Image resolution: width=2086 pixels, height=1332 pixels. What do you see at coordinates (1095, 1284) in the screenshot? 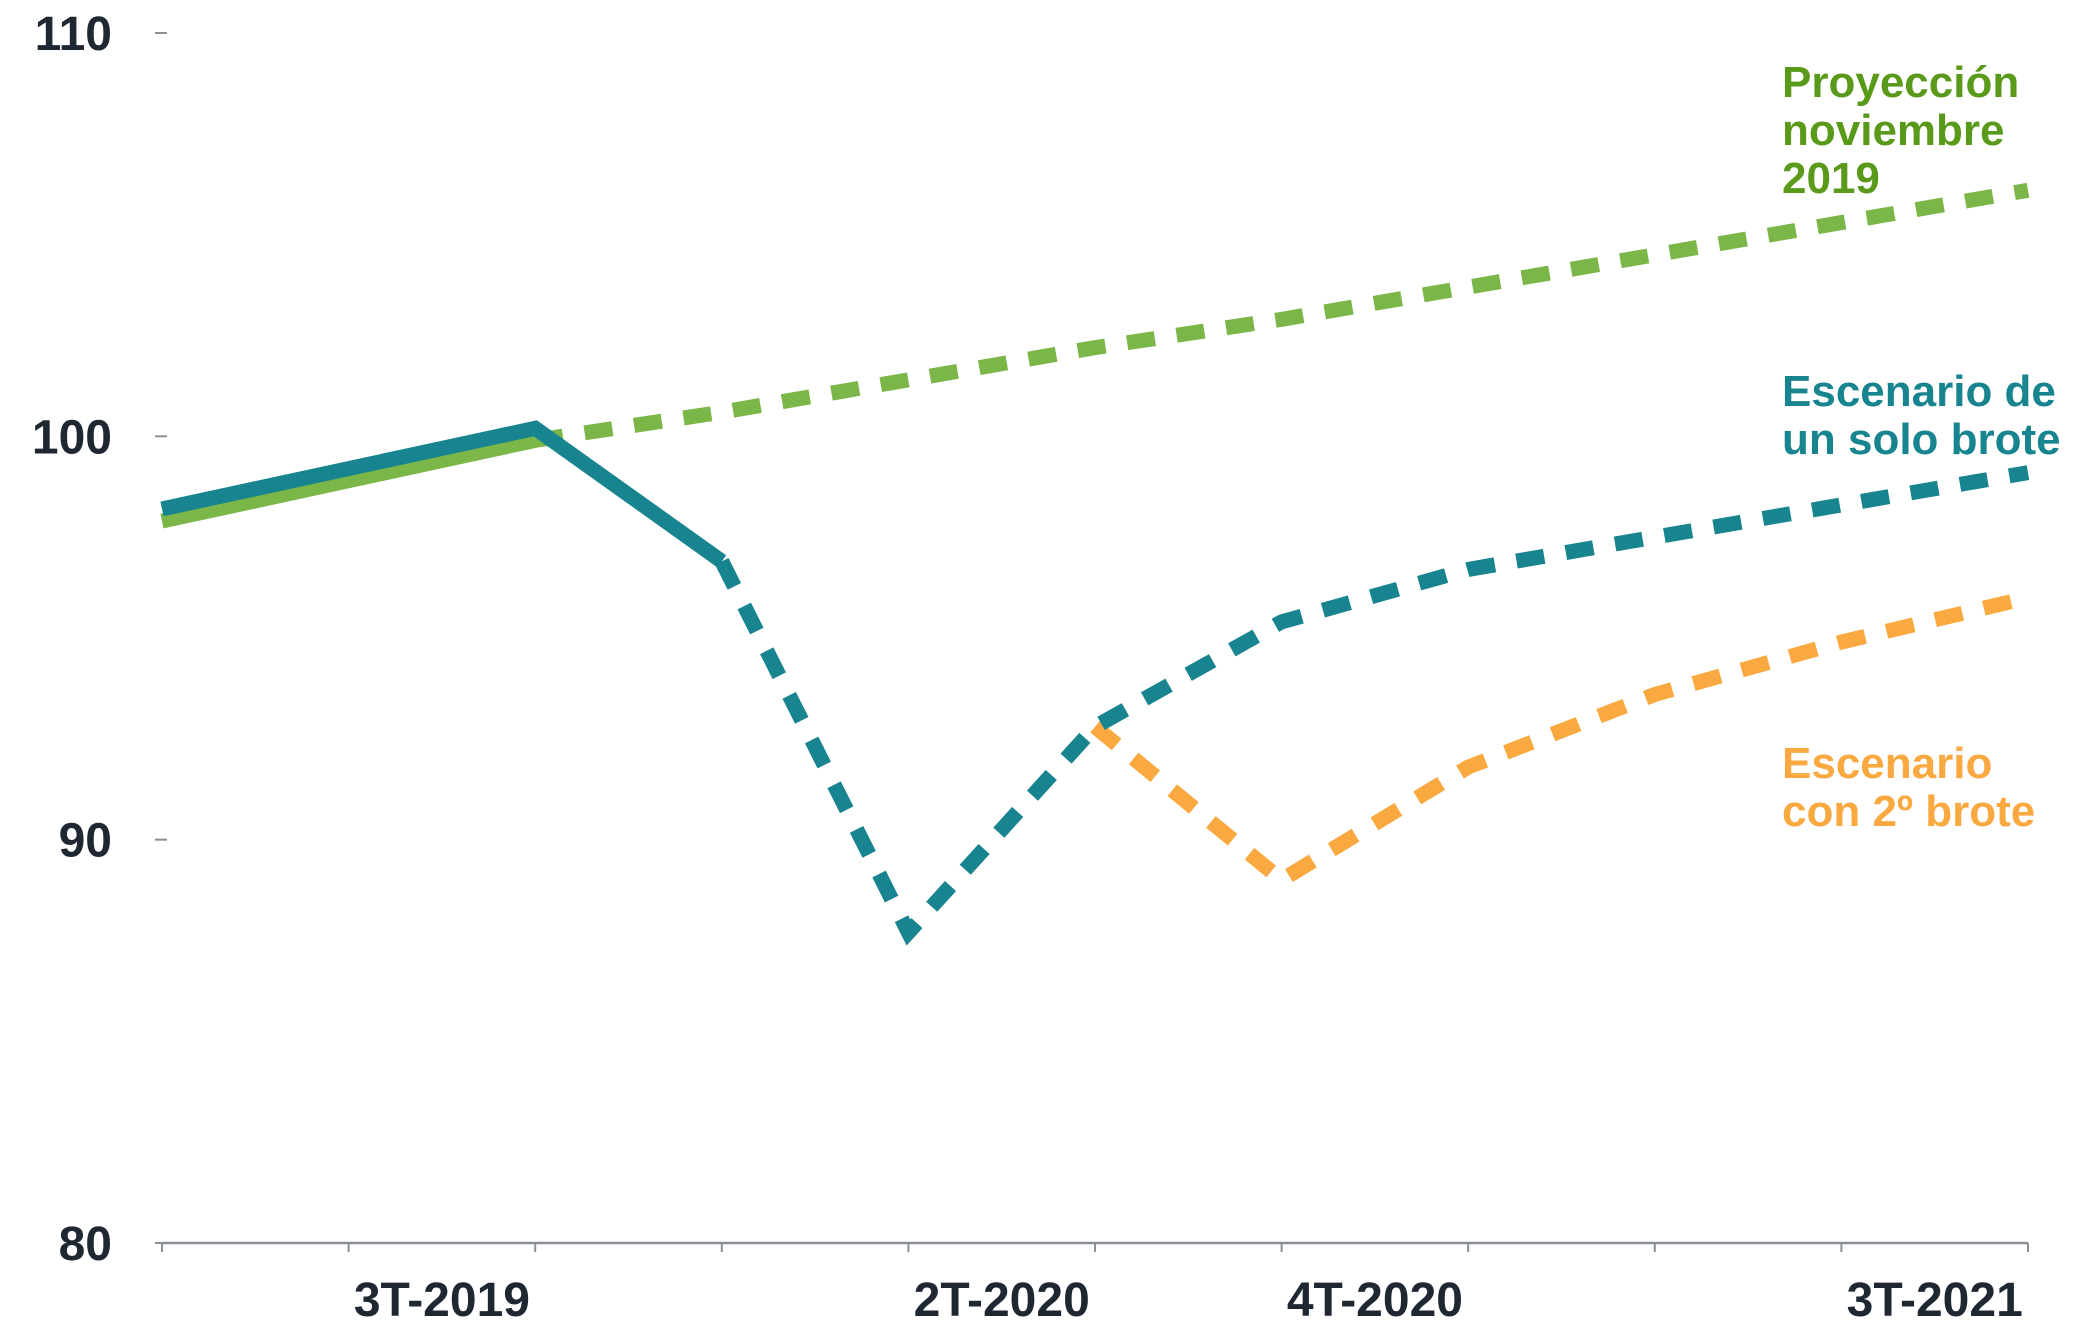
I see `x-axis: 3T-2019 2T-2020 4T-2020 3T-2021` at bounding box center [1095, 1284].